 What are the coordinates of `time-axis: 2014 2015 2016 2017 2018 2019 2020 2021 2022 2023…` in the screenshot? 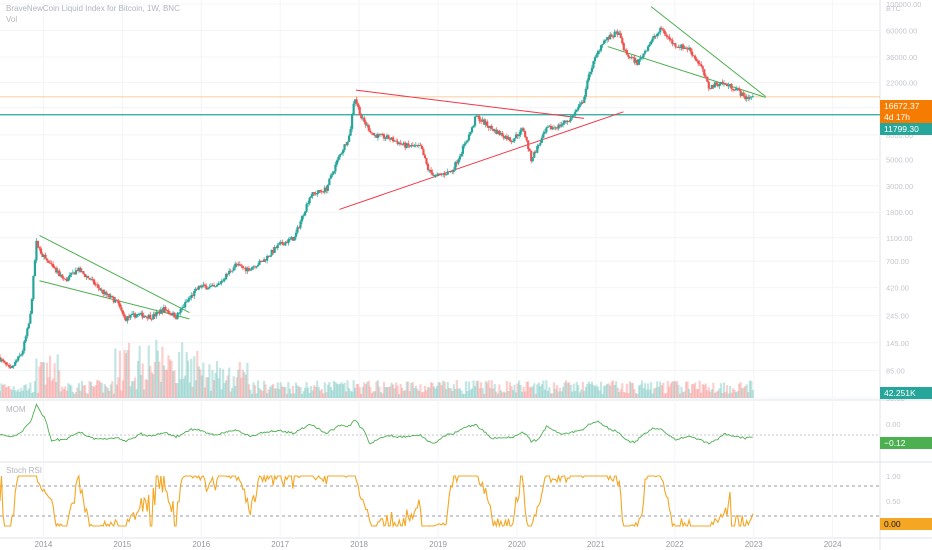 It's located at (439, 544).